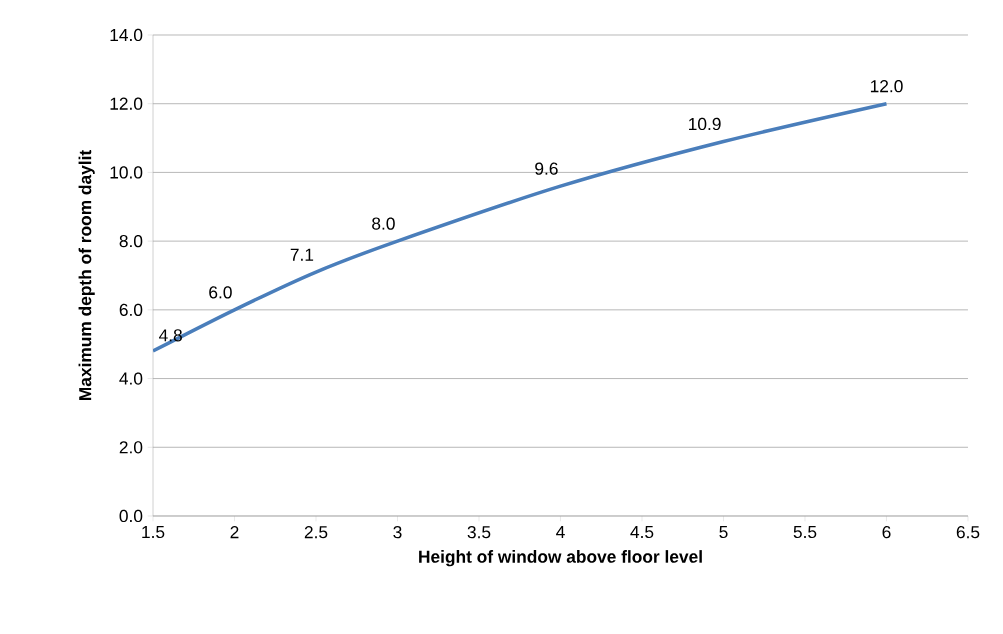 Image resolution: width=1003 pixels, height=634 pixels. Describe the element at coordinates (705, 124) in the screenshot. I see `data-label: 10.9` at that location.